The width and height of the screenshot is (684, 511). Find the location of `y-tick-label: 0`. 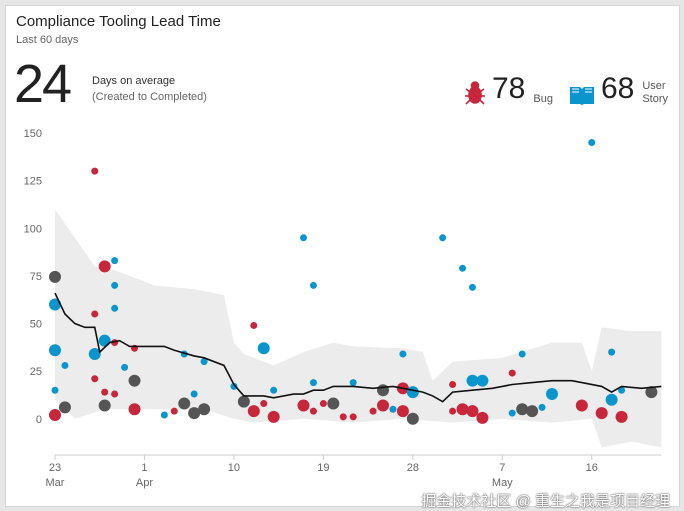

y-tick-label: 0 is located at coordinates (39, 420).